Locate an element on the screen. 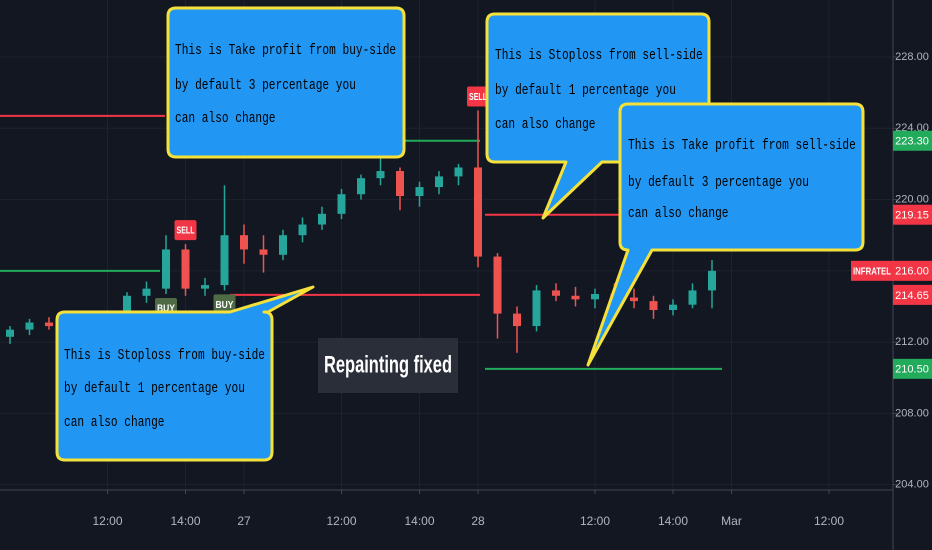 This screenshot has width=932, height=550. price-label: 214.65 is located at coordinates (912, 296).